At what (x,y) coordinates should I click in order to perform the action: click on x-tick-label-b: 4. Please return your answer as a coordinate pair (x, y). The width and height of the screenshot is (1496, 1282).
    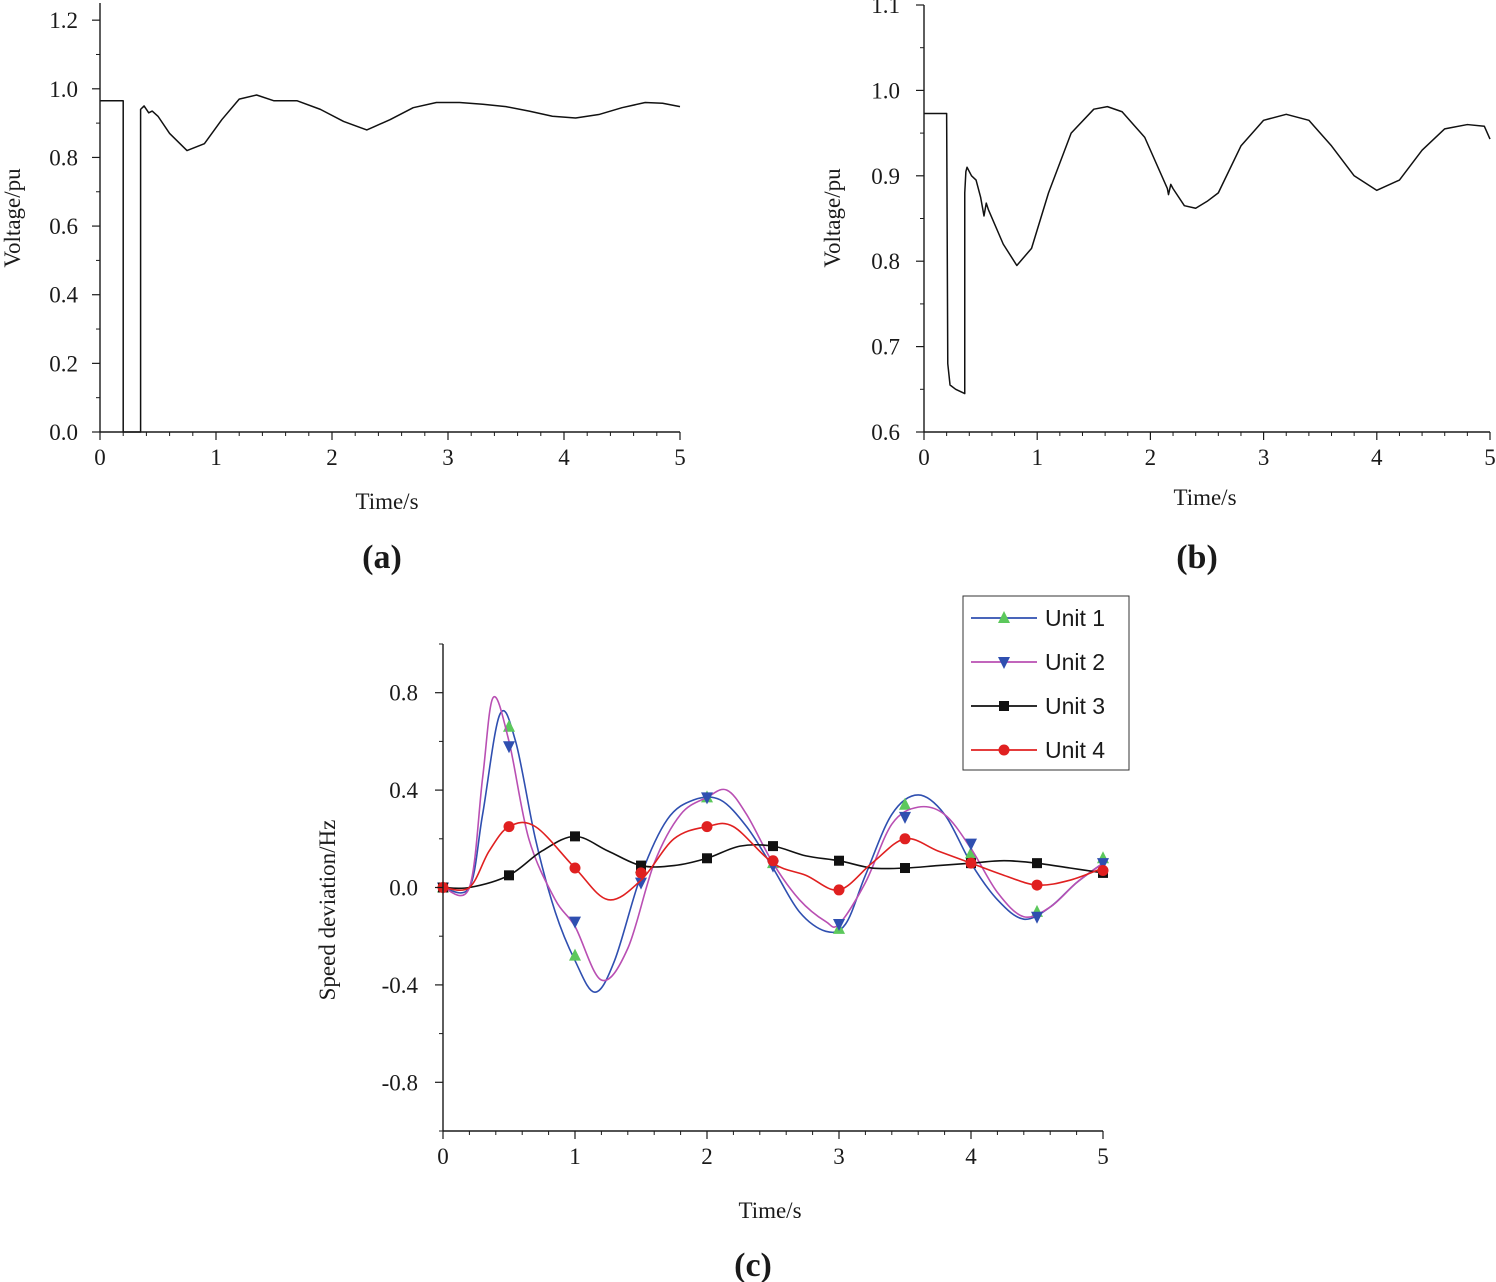
    Looking at the image, I should click on (1377, 457).